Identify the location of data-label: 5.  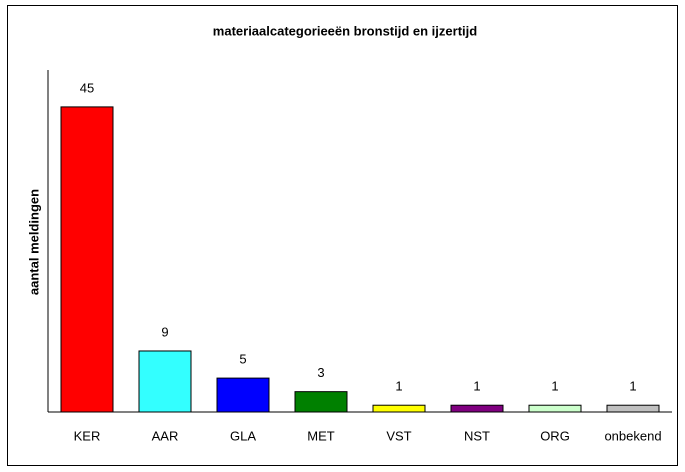
(242, 359).